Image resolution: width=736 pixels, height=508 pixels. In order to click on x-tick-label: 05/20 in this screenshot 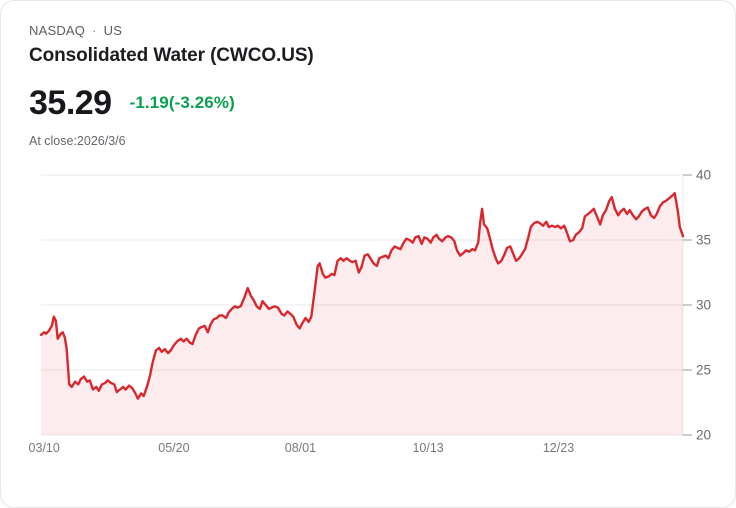, I will do `click(173, 448)`.